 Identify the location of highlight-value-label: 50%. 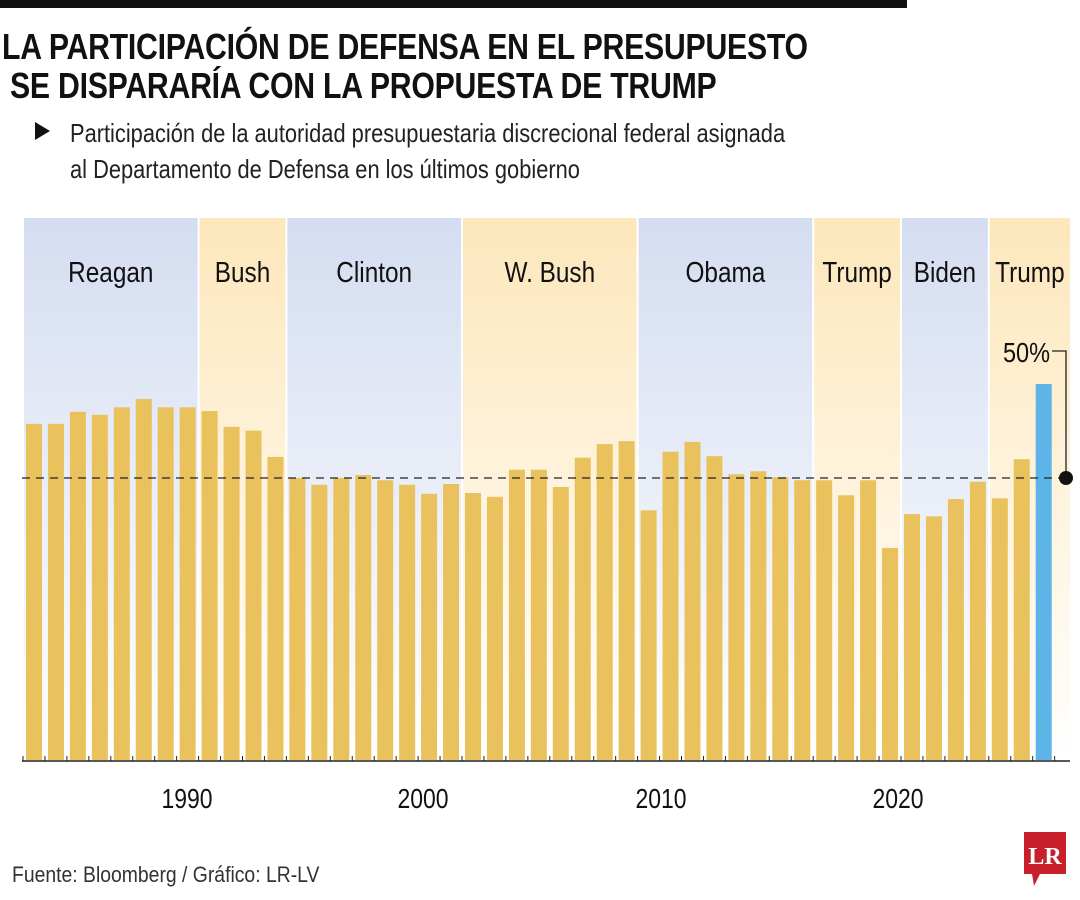
(1026, 353).